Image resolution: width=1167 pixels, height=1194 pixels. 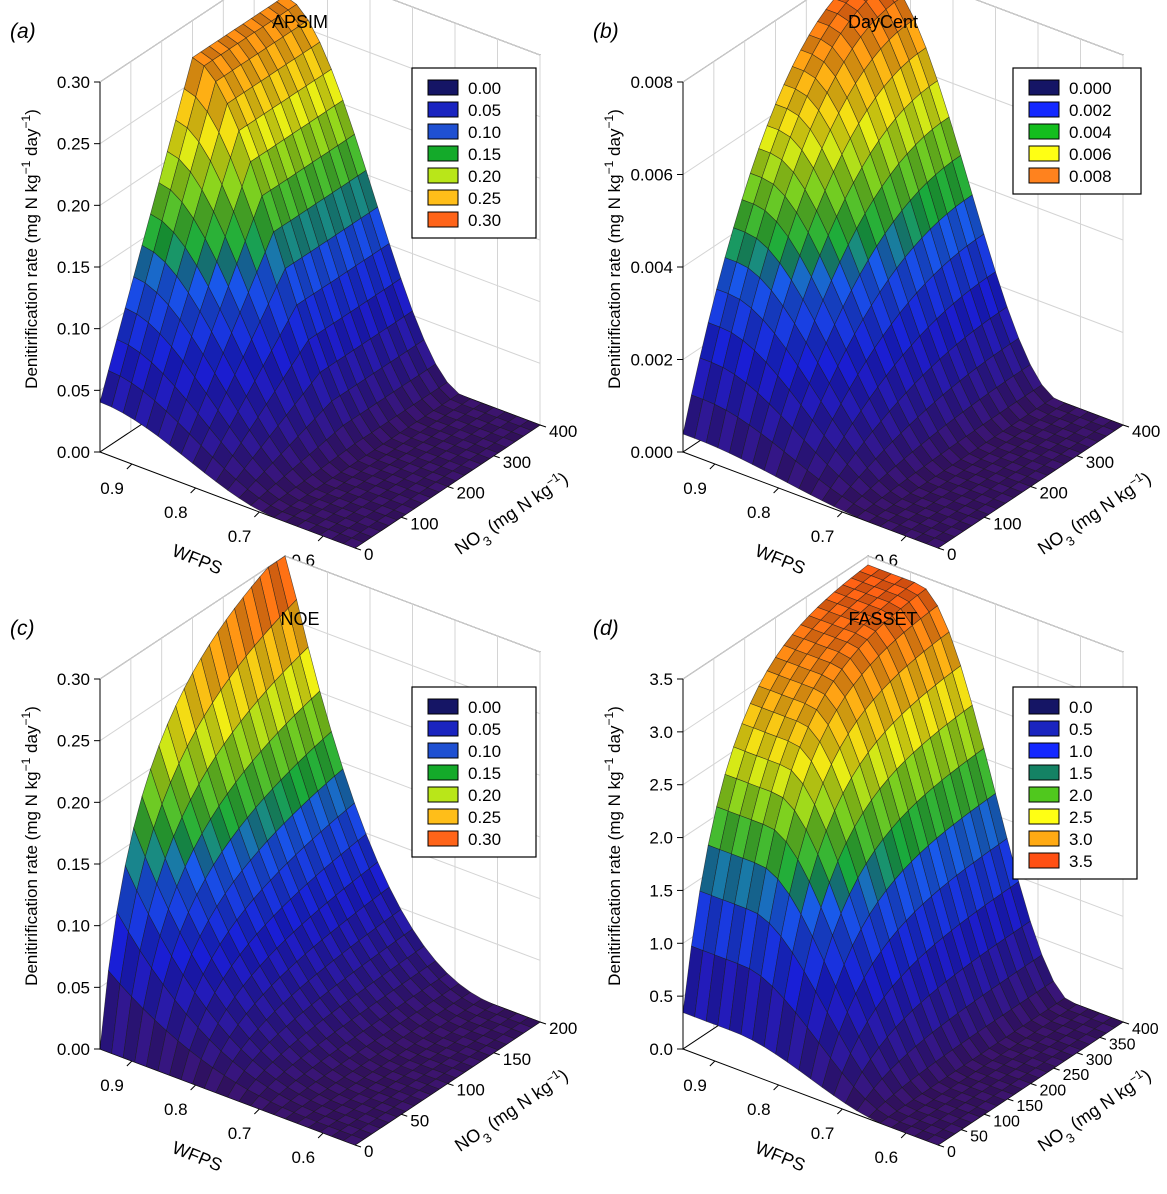 I want to click on z-tick-label: 0.004, so click(x=651, y=267).